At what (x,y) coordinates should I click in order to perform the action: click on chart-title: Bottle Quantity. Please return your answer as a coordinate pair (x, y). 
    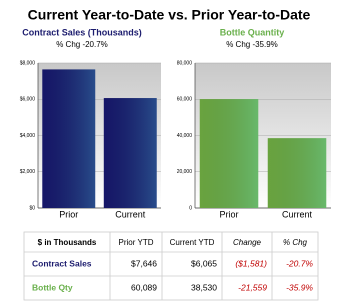
    Looking at the image, I should click on (252, 32).